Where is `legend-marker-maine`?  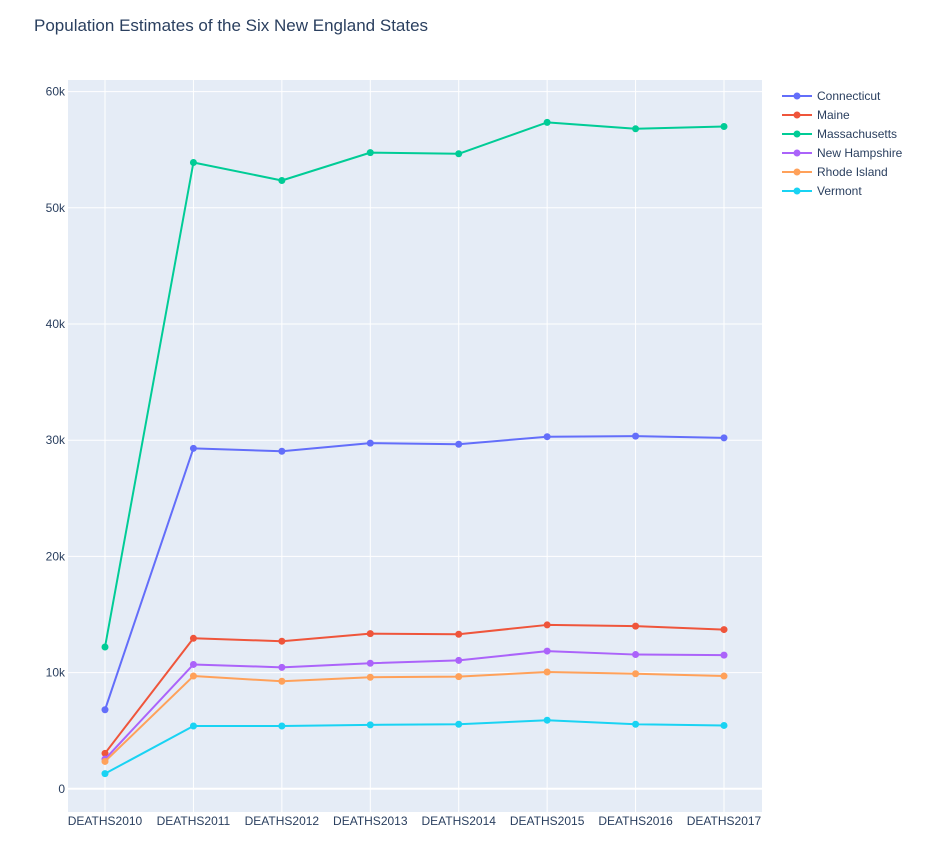 legend-marker-maine is located at coordinates (797, 115).